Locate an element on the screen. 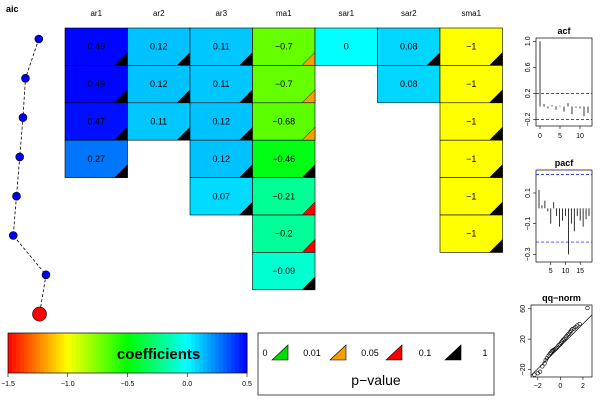  pvalue-legend: 0 0.01 0.05 0.1 1 p−value is located at coordinates (376, 364).